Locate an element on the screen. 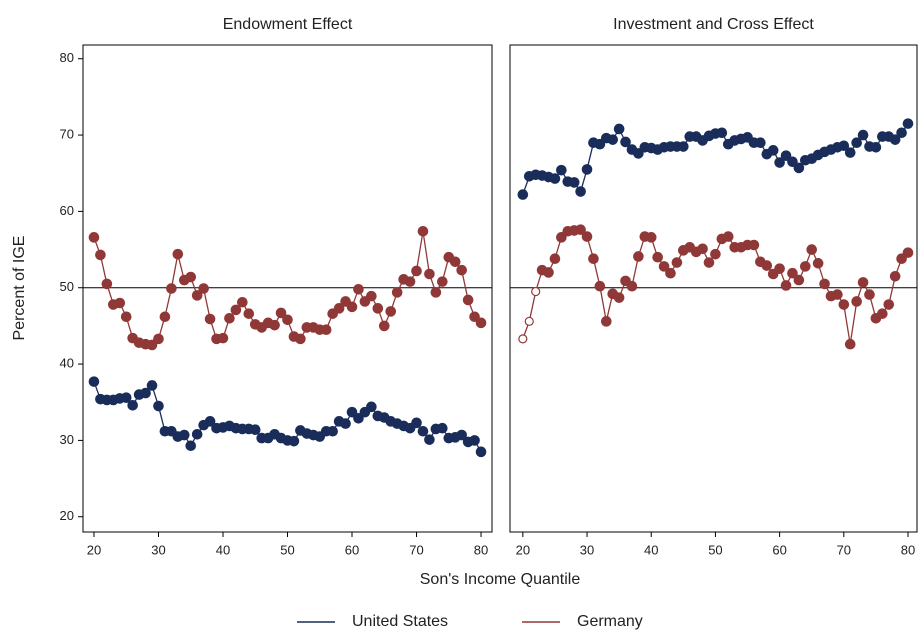 The width and height of the screenshot is (919, 632). y-tick-label: 70 is located at coordinates (67, 134).